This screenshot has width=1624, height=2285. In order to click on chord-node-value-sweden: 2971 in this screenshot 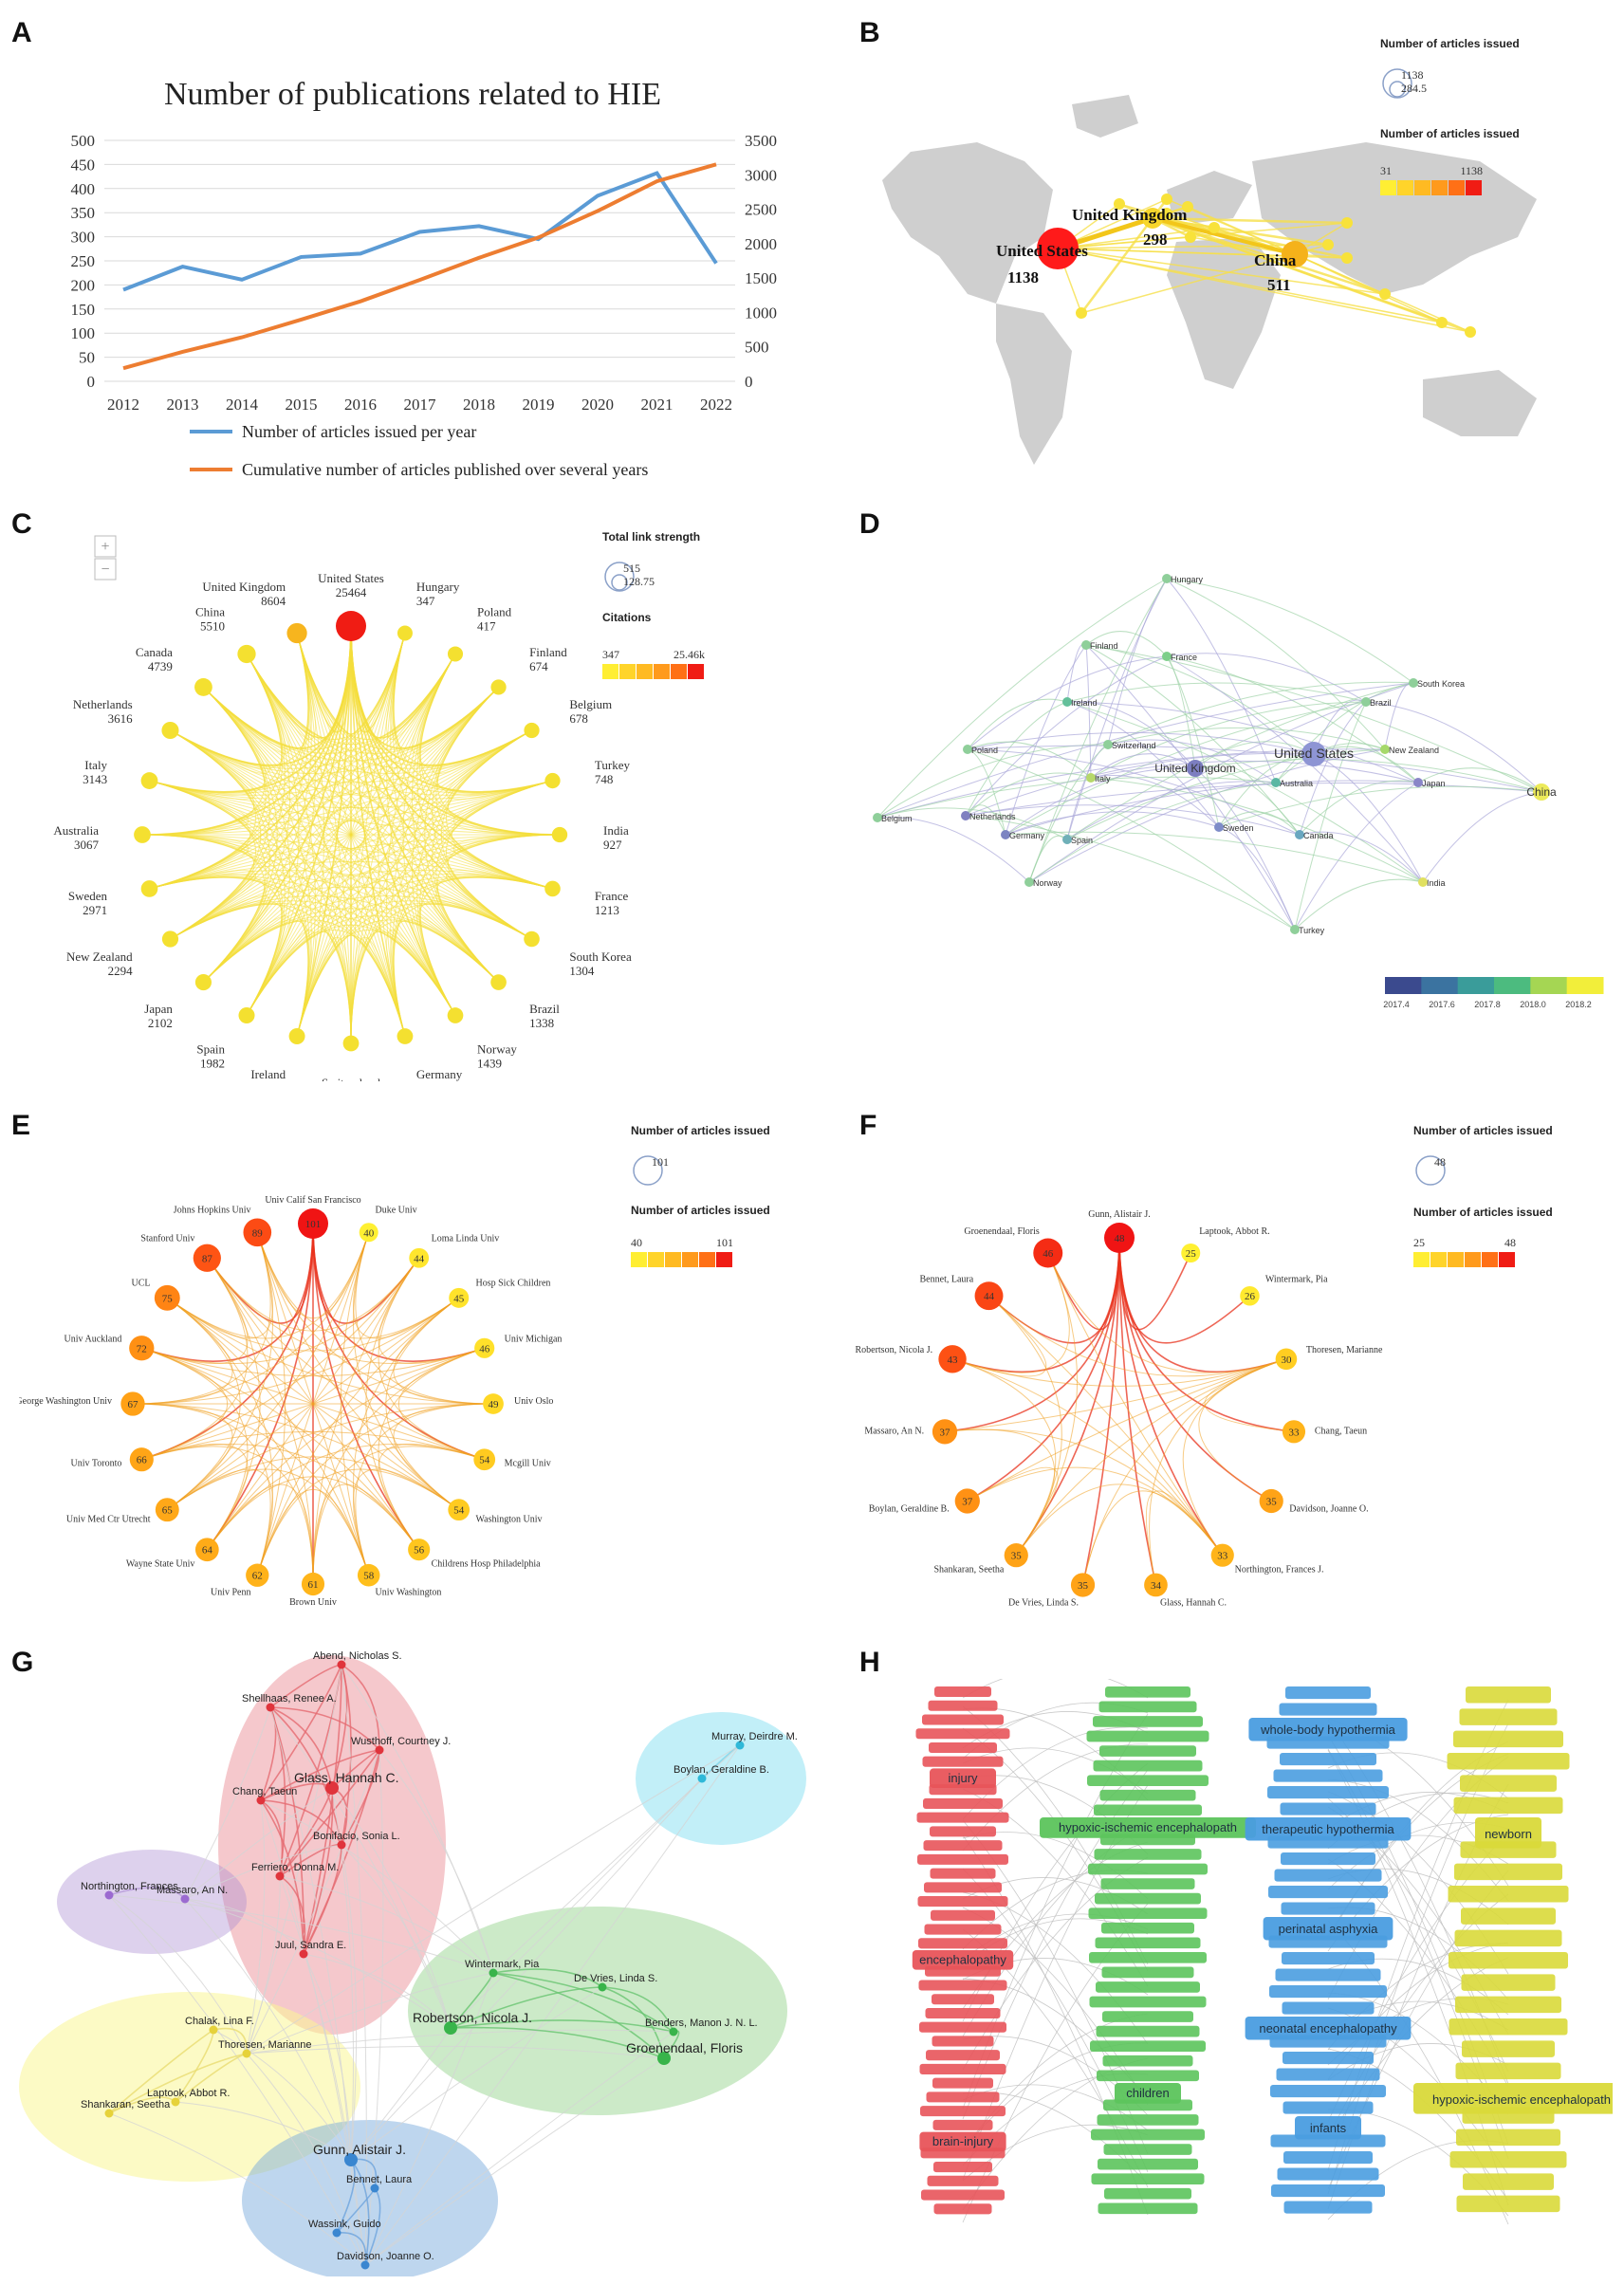, I will do `click(95, 910)`.